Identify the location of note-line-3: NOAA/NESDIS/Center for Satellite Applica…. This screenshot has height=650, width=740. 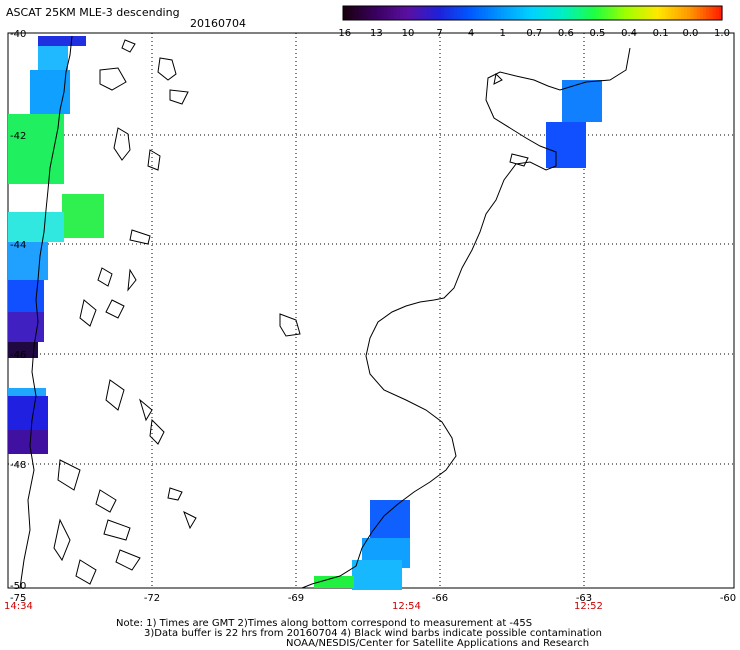
(438, 643).